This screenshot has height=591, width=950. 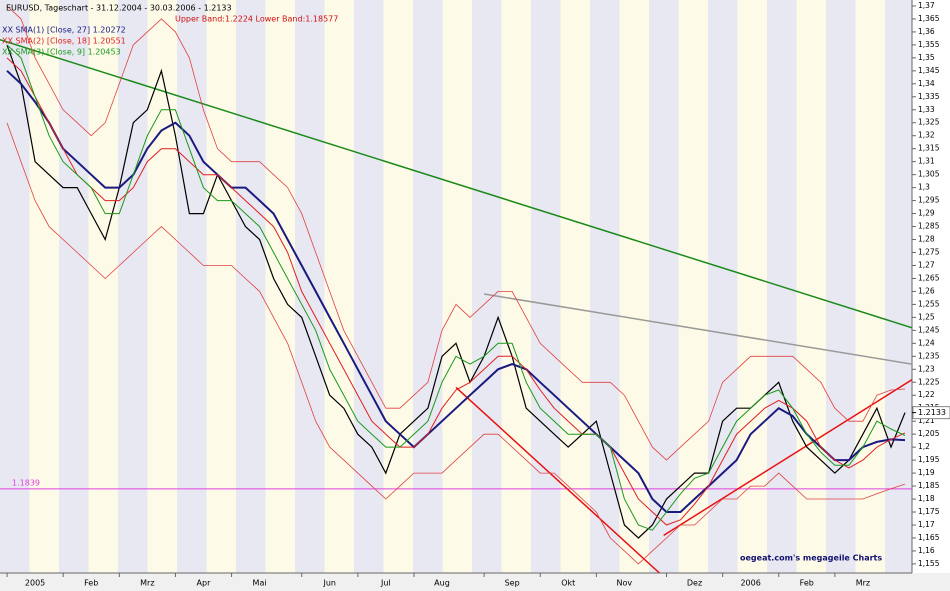 I want to click on y-tick-label: 1,17, so click(x=926, y=524).